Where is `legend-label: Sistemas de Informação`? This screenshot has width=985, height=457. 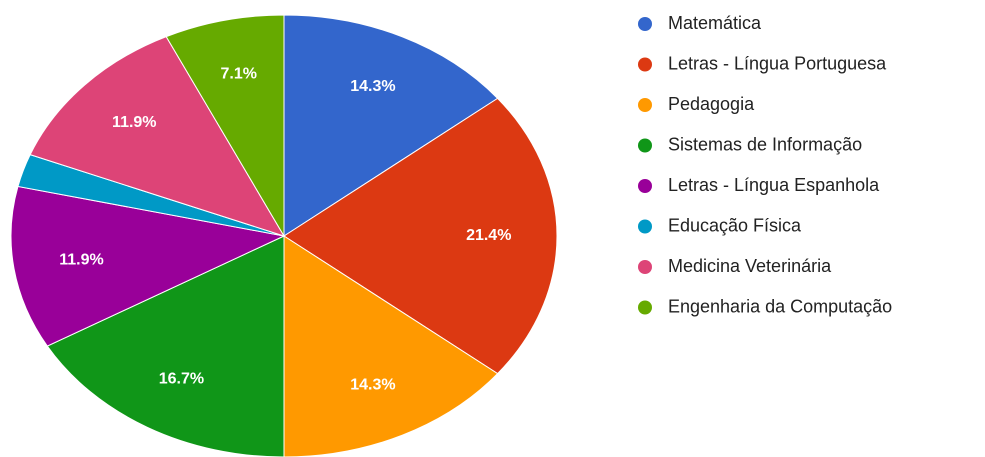 legend-label: Sistemas de Informação is located at coordinates (765, 144).